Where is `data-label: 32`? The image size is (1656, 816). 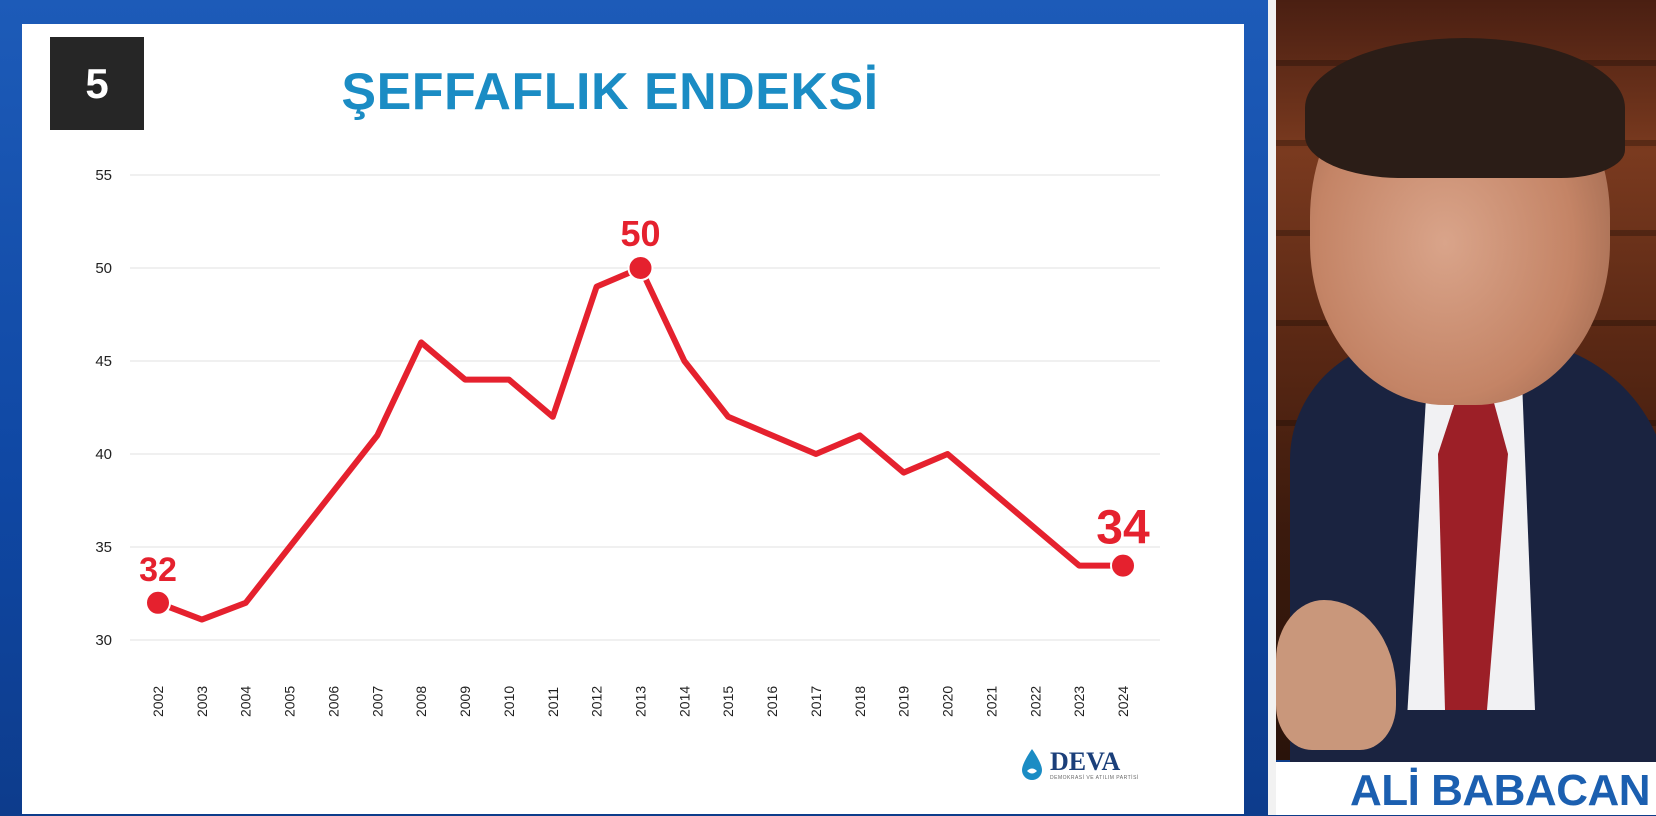
data-label: 32 is located at coordinates (158, 570).